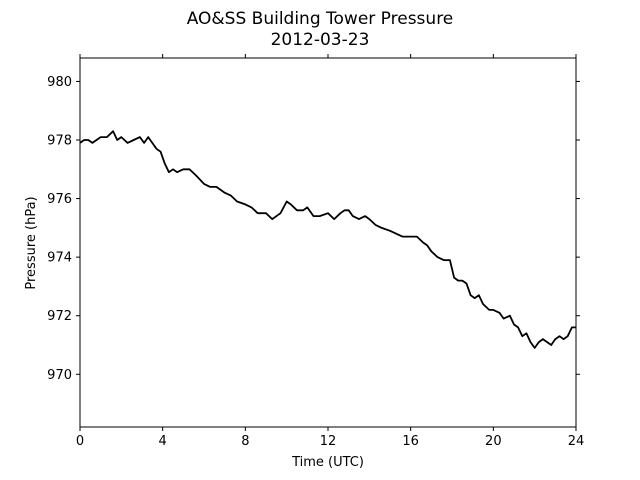 Image resolution: width=640 pixels, height=480 pixels. What do you see at coordinates (31, 242) in the screenshot?
I see `y-axis-label: Pressure (hPa)` at bounding box center [31, 242].